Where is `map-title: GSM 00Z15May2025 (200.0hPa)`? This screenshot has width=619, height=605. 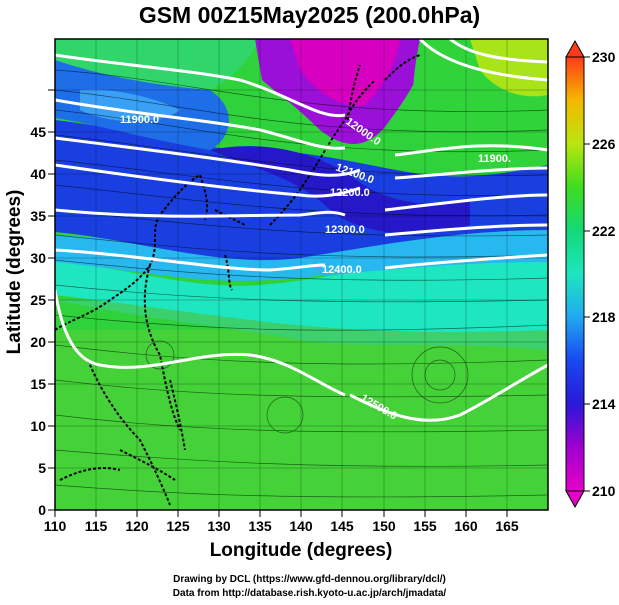 map-title: GSM 00Z15May2025 (200.0hPa) is located at coordinates (309, 15).